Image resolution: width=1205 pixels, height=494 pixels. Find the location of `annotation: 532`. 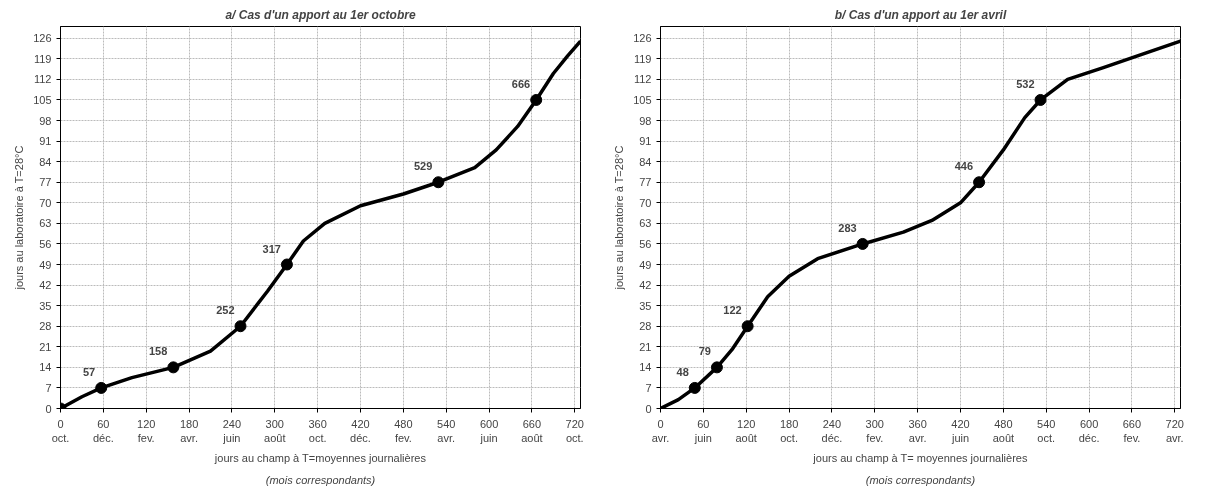

annotation: 532 is located at coordinates (1025, 83).